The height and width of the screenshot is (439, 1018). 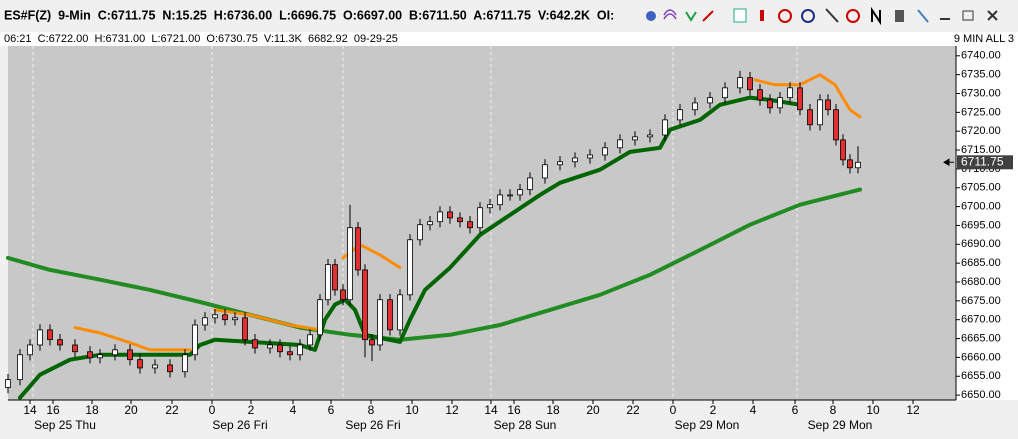 What do you see at coordinates (509, 419) in the screenshot?
I see `time-axis` at bounding box center [509, 419].